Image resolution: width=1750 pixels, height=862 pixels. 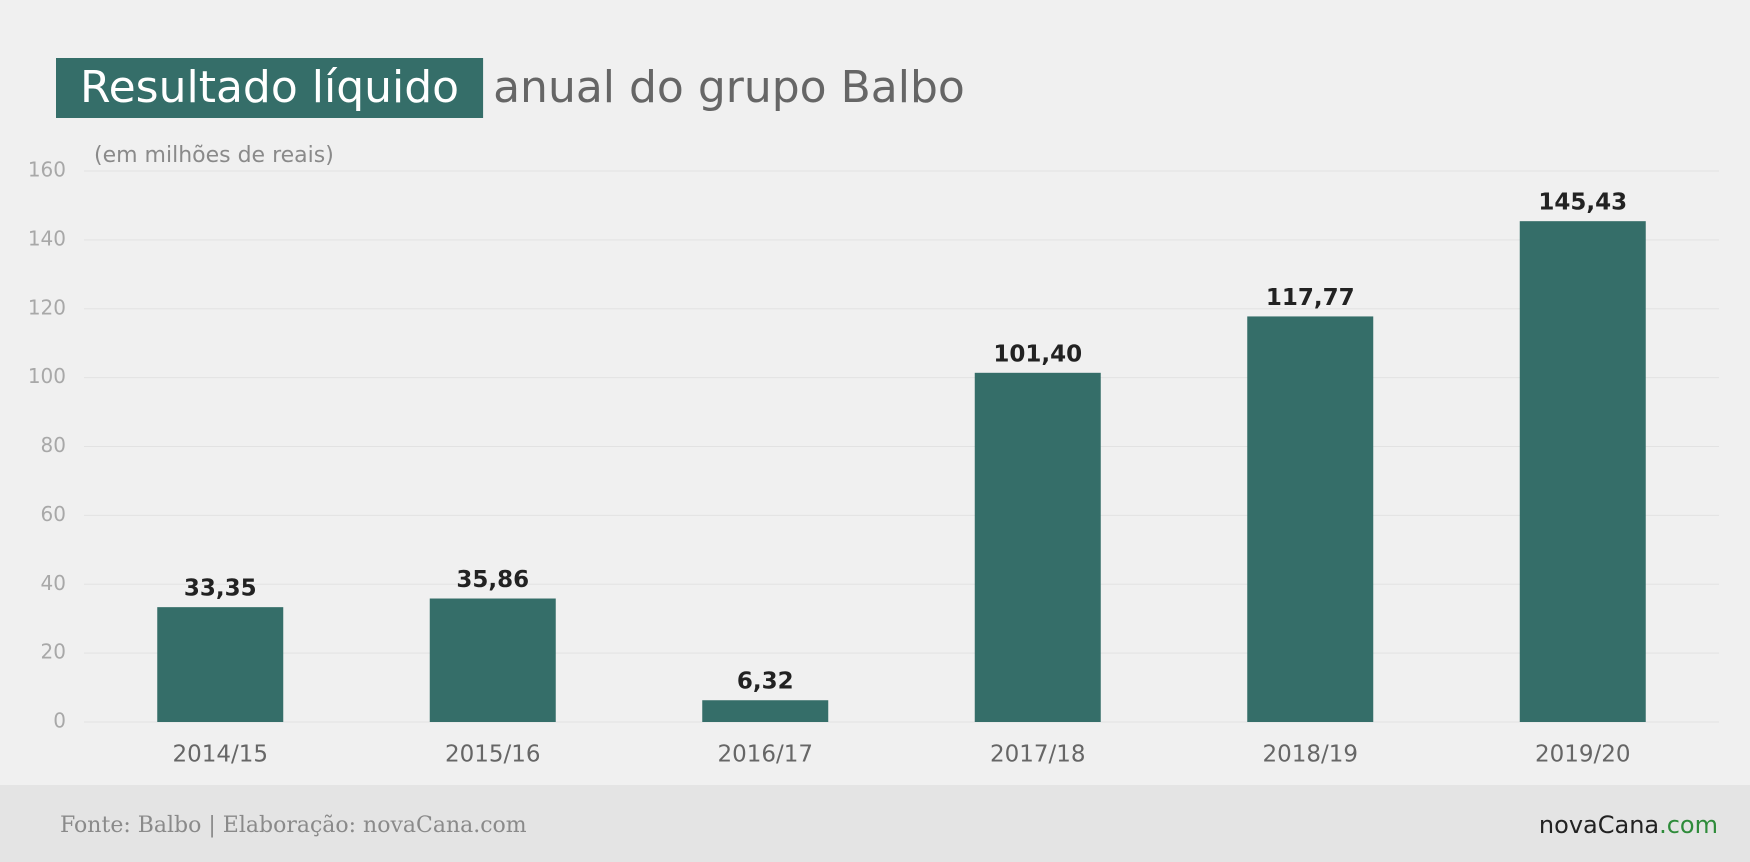 I want to click on x-tick-label: 2014/15, so click(x=220, y=755).